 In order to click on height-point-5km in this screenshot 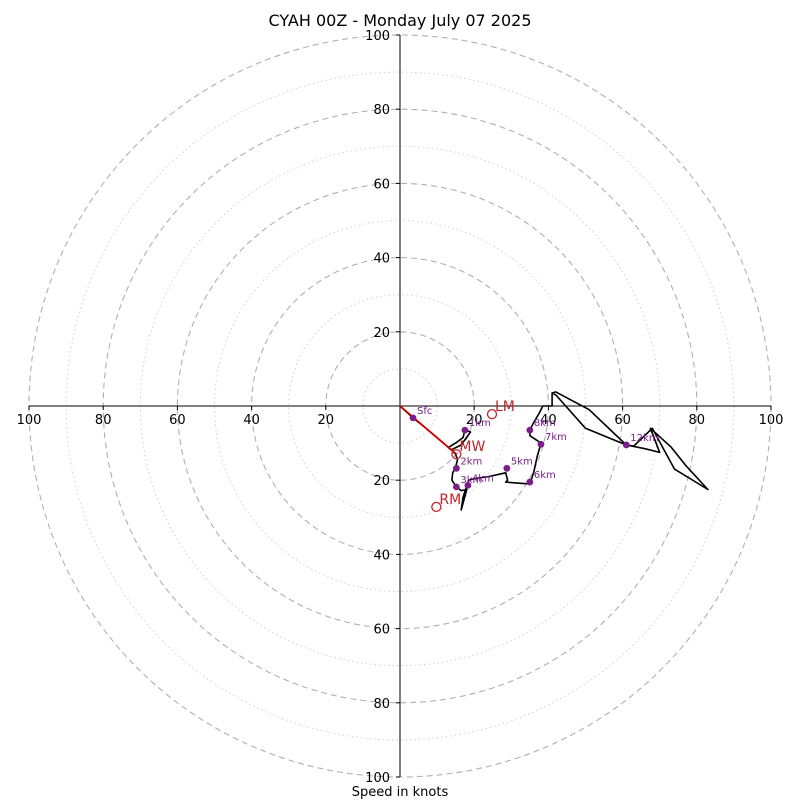, I will do `click(507, 468)`.